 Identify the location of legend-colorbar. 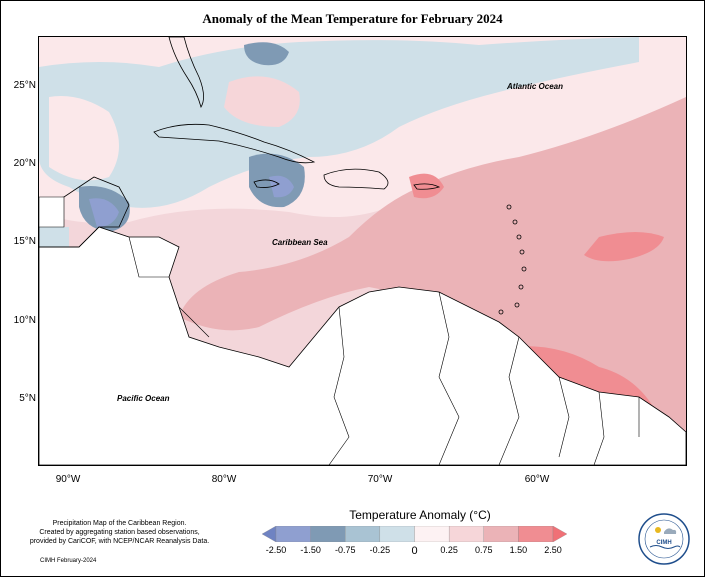
(414, 534).